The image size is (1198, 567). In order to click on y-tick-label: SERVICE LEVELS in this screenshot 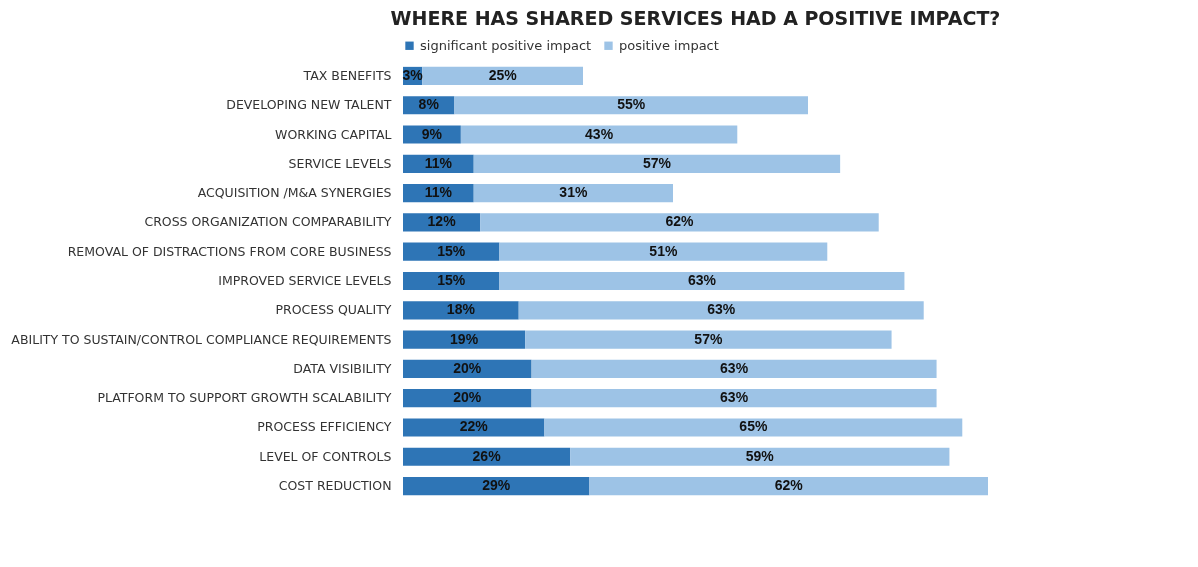, I will do `click(340, 163)`.